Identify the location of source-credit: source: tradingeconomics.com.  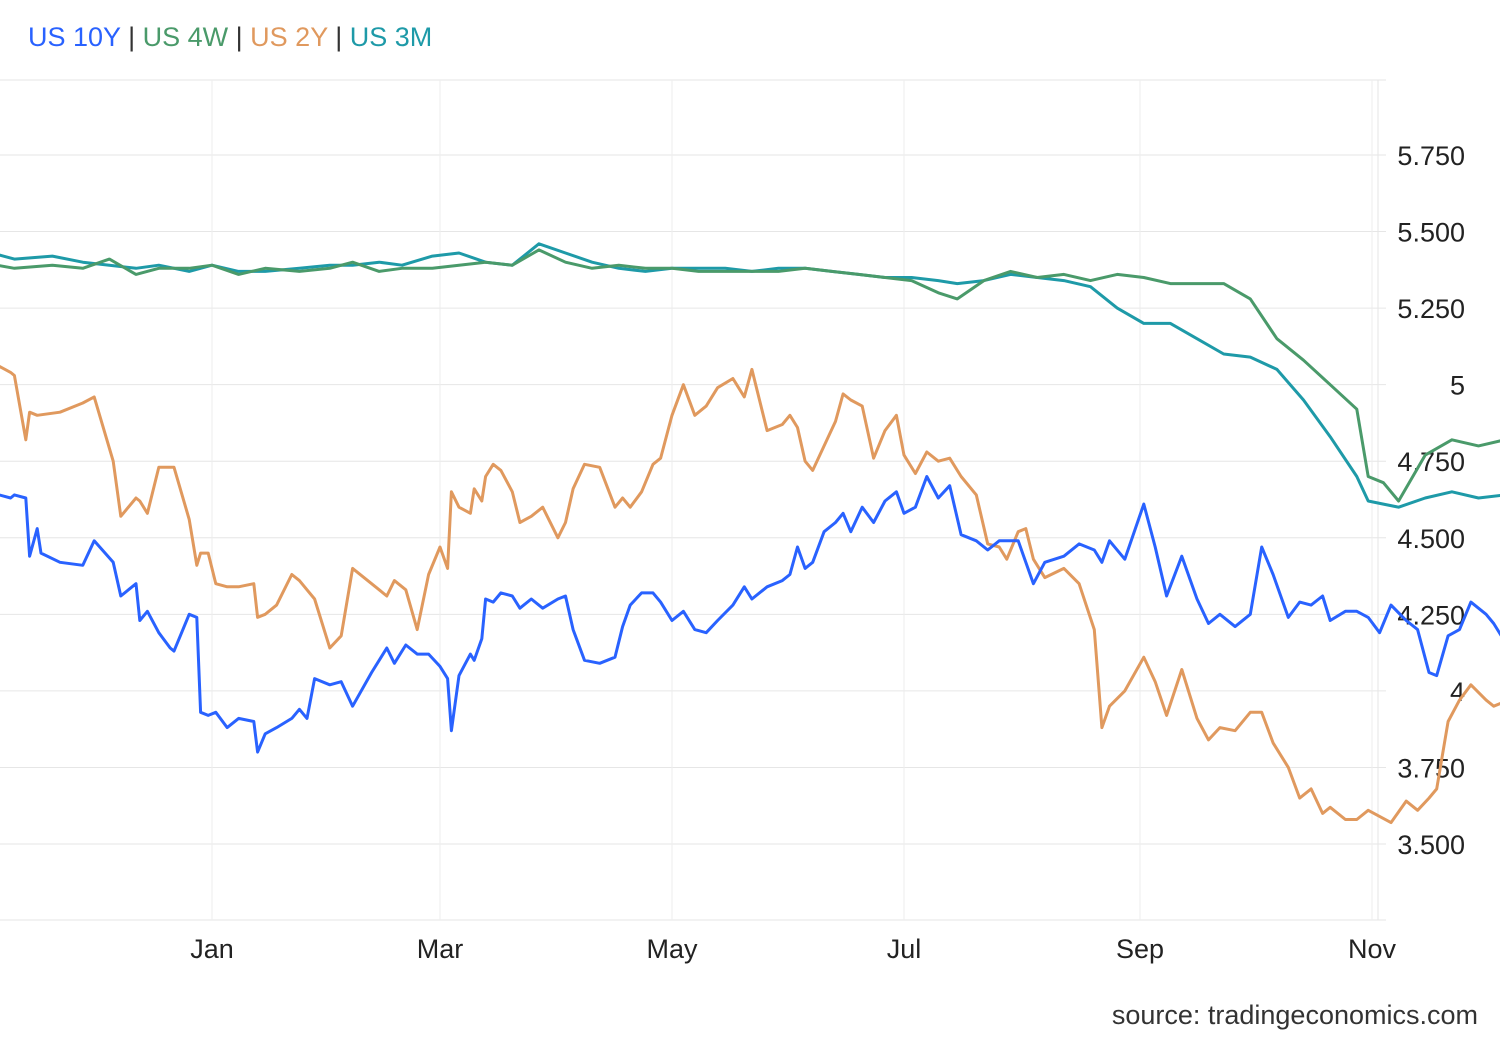
(1294, 1015).